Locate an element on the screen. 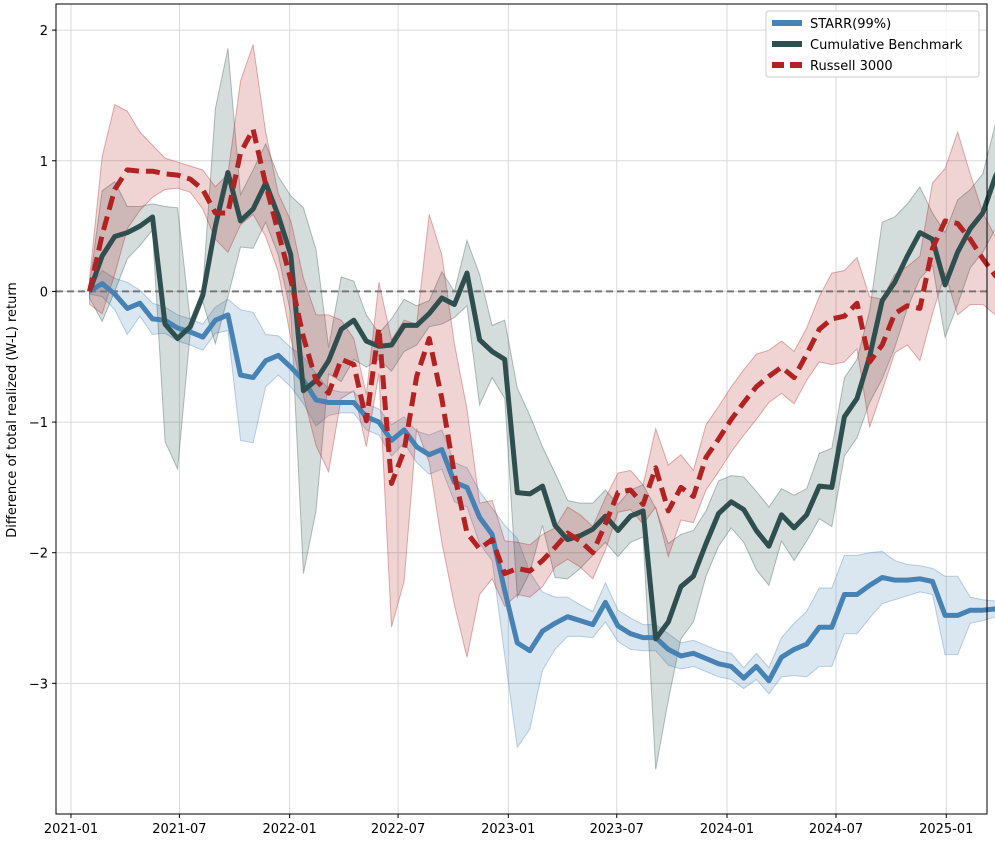  legend-box is located at coordinates (872, 44).